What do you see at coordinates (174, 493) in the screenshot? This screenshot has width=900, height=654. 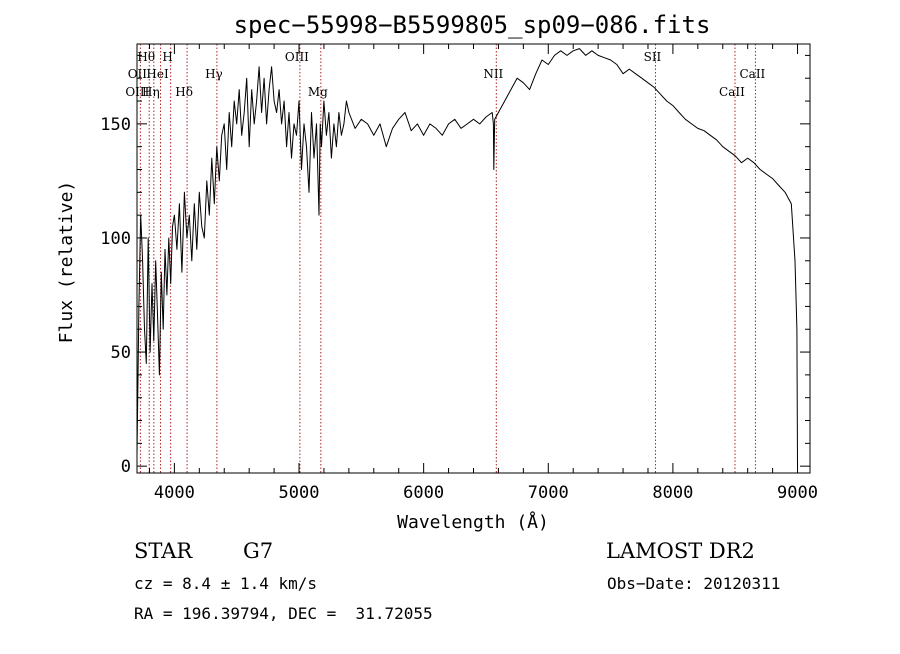 I see `x-tick-label: 4000` at bounding box center [174, 493].